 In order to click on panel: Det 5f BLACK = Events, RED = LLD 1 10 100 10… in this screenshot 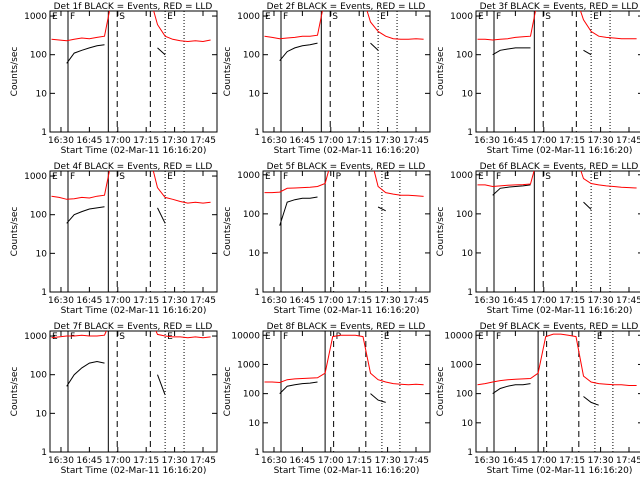, I will do `click(327, 239)`.